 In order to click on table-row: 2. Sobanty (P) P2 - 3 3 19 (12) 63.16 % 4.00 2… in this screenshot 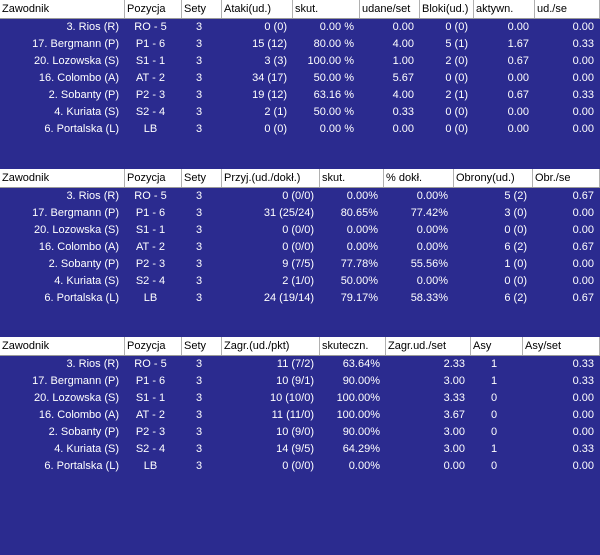, I will do `click(300, 95)`.